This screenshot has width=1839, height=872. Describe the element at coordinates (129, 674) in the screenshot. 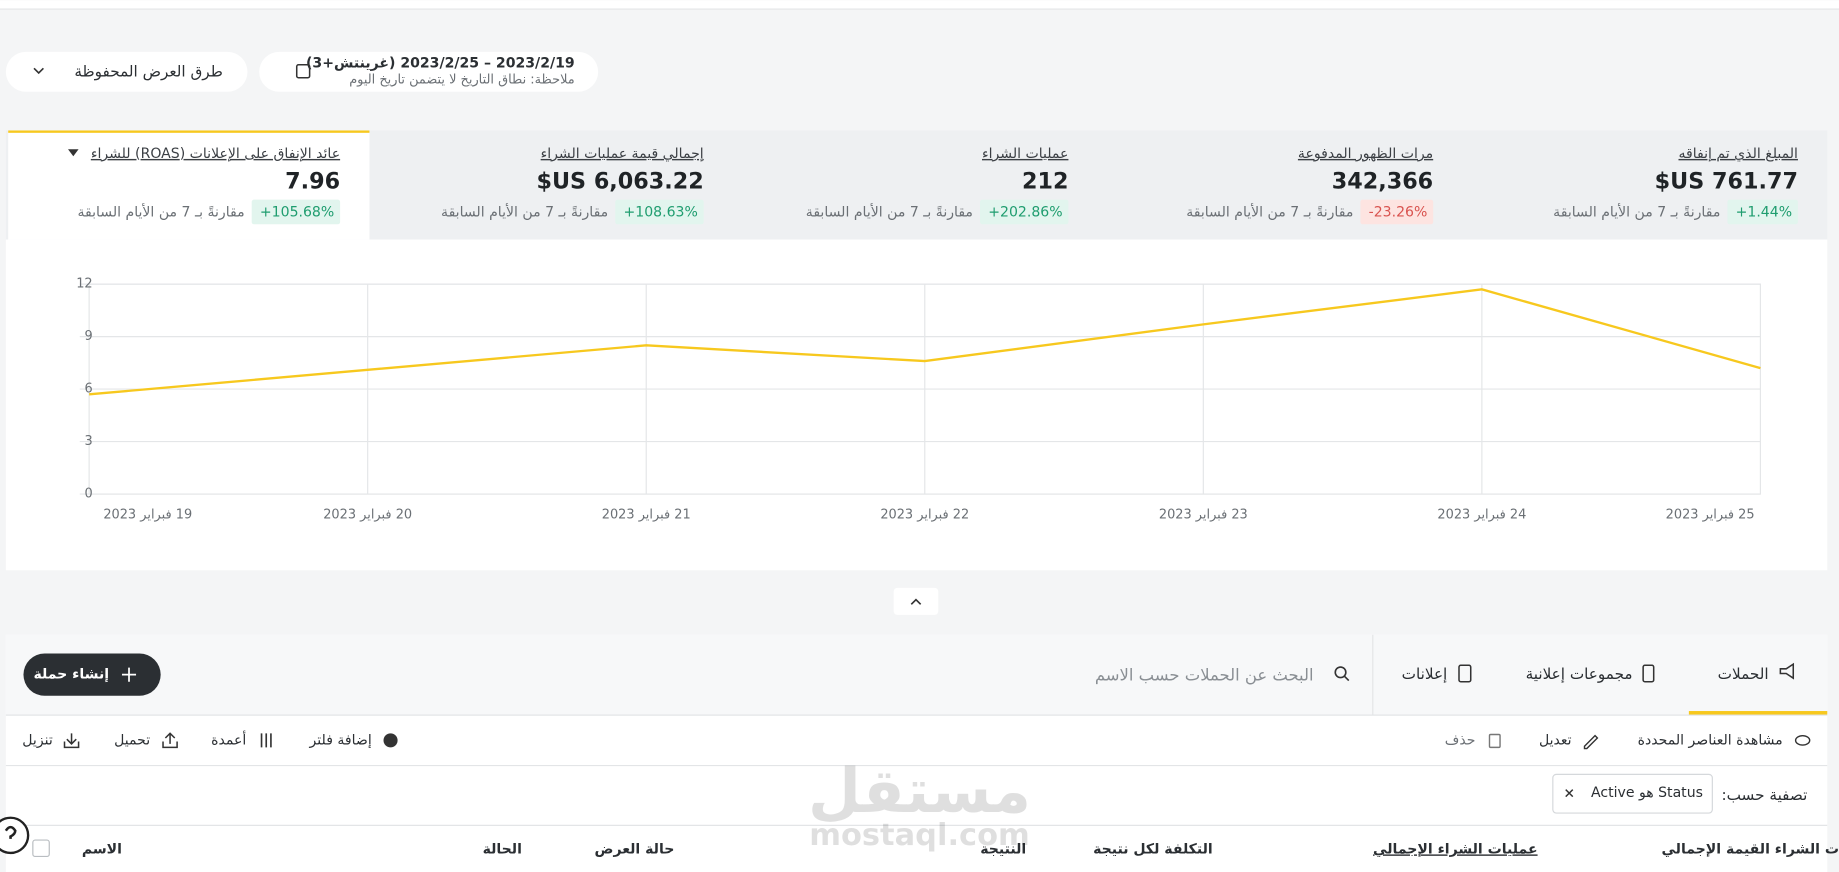

I see `plus-icon` at that location.